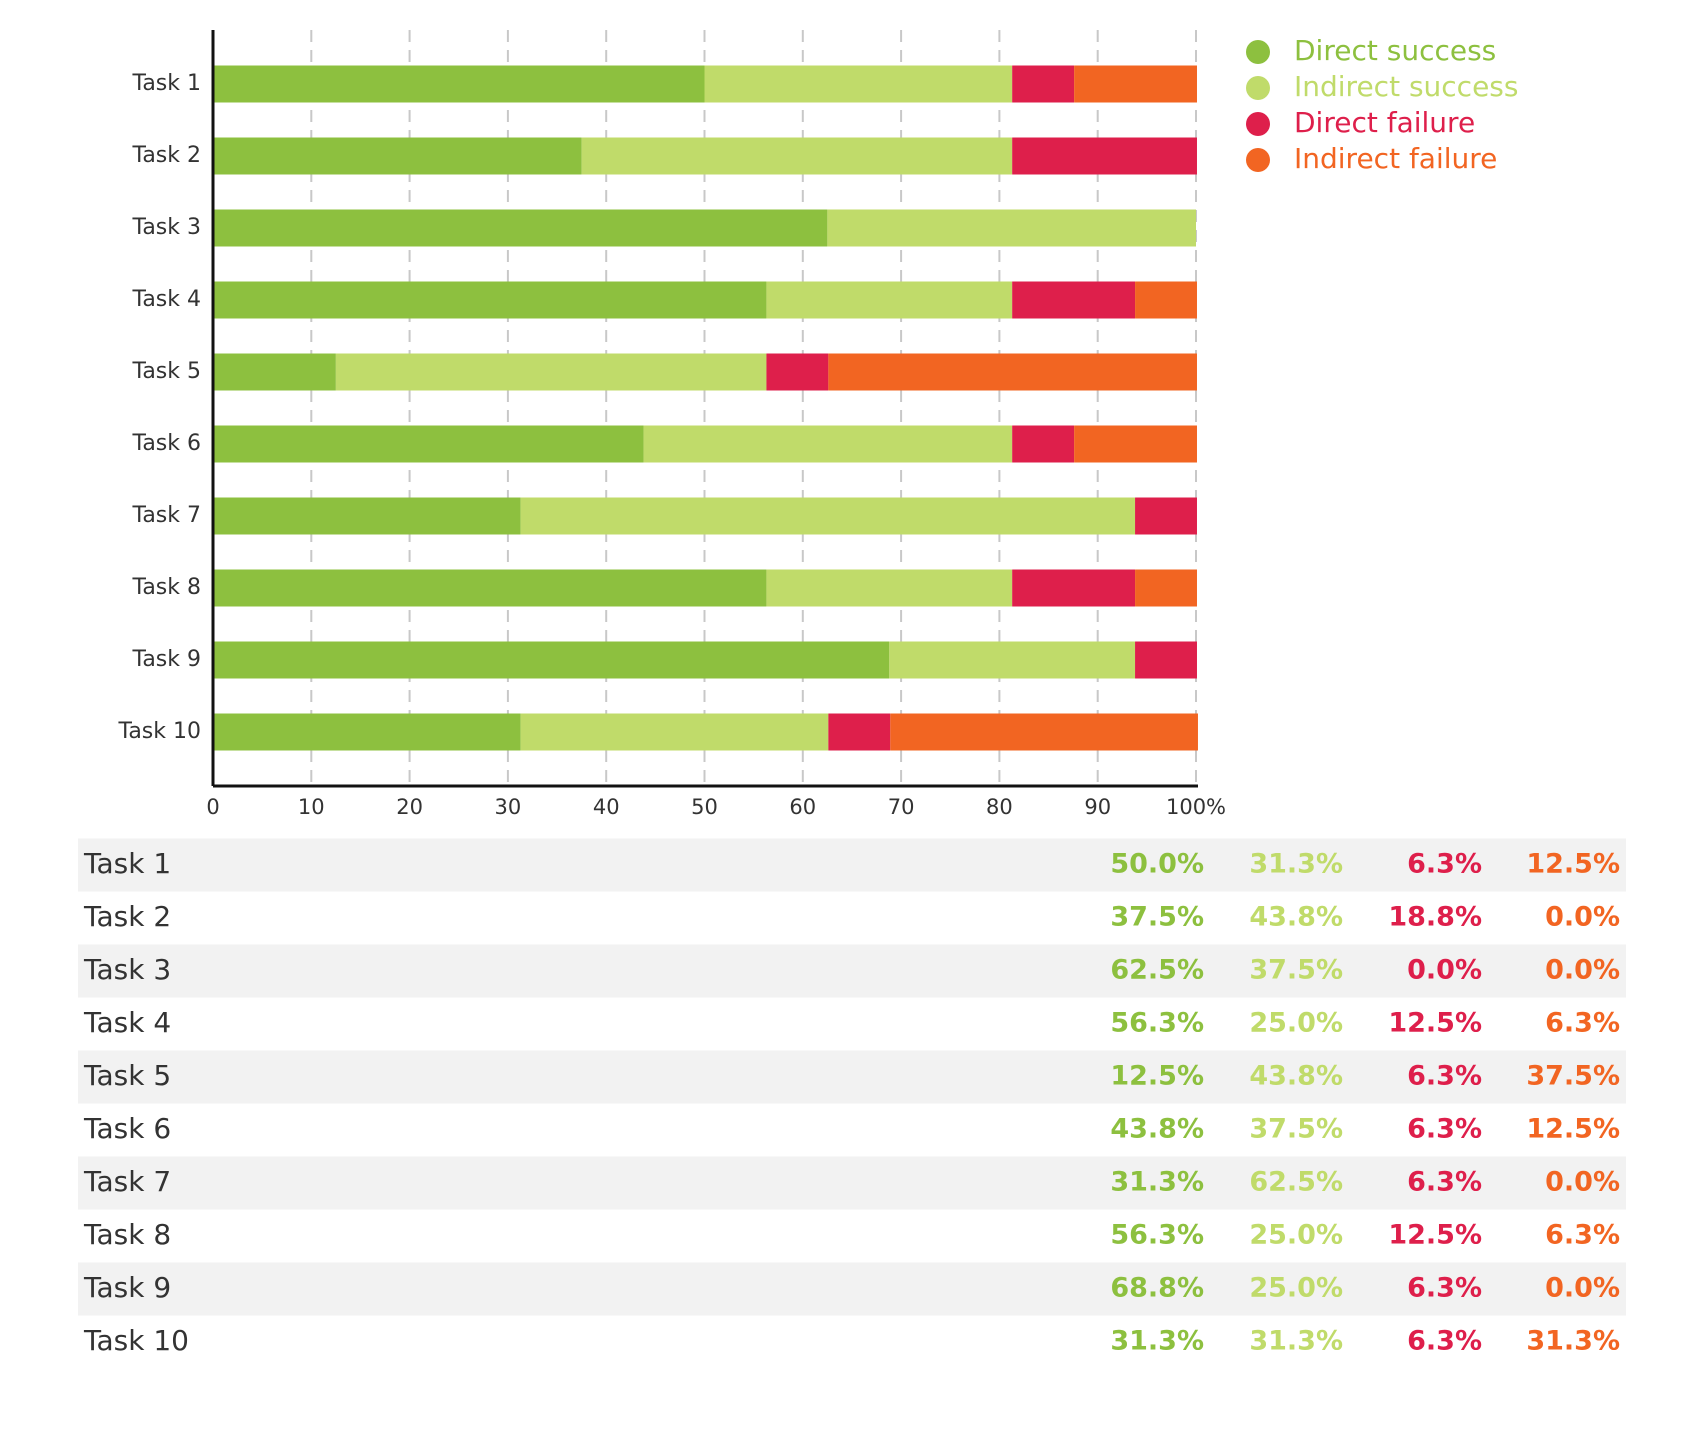 The width and height of the screenshot is (1684, 1452). What do you see at coordinates (127, 1075) in the screenshot?
I see `table-row-label: Task 5` at bounding box center [127, 1075].